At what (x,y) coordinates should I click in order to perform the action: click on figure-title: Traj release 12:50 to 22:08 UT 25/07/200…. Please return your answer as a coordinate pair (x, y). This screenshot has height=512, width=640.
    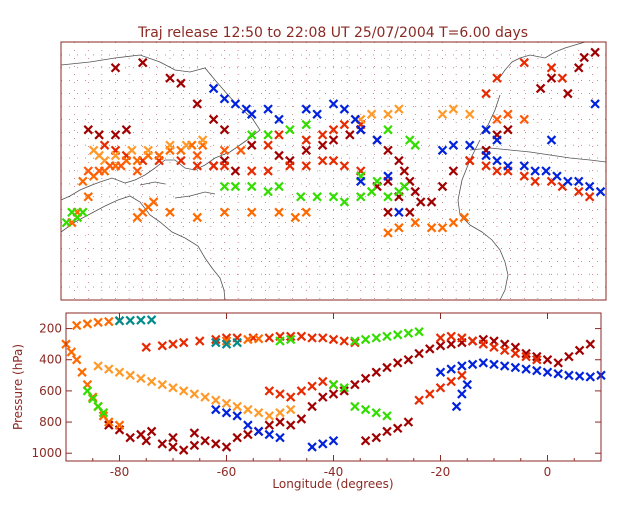
    Looking at the image, I should click on (332, 33).